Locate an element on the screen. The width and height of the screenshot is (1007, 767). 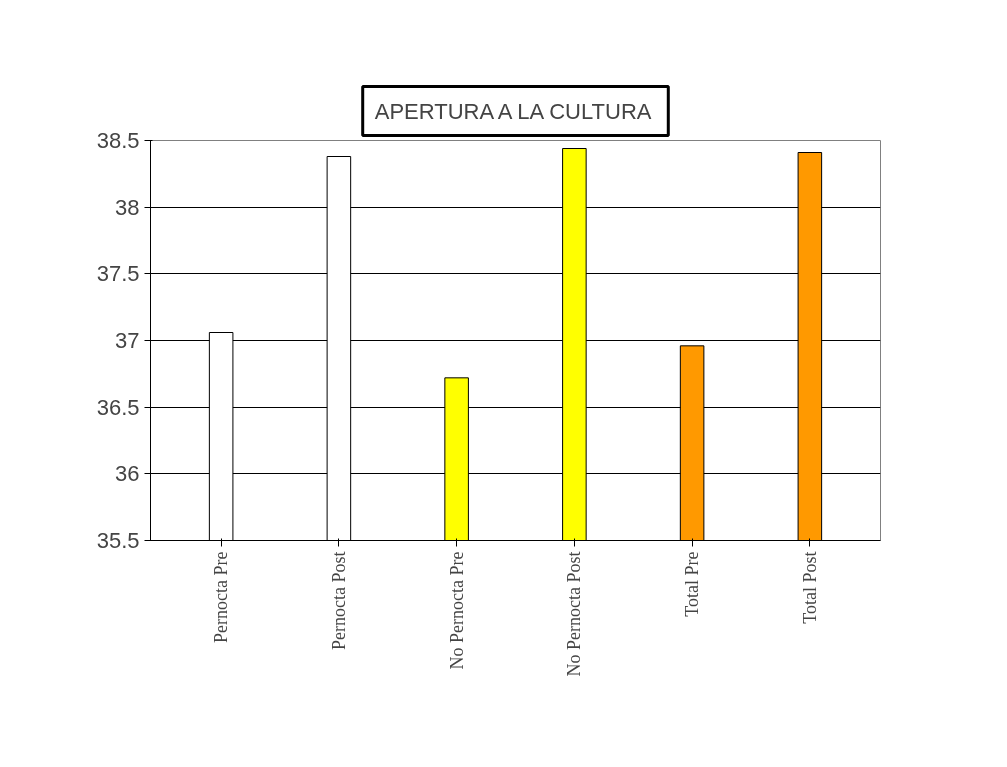
y-tick-label: 35.5 is located at coordinates (118, 540).